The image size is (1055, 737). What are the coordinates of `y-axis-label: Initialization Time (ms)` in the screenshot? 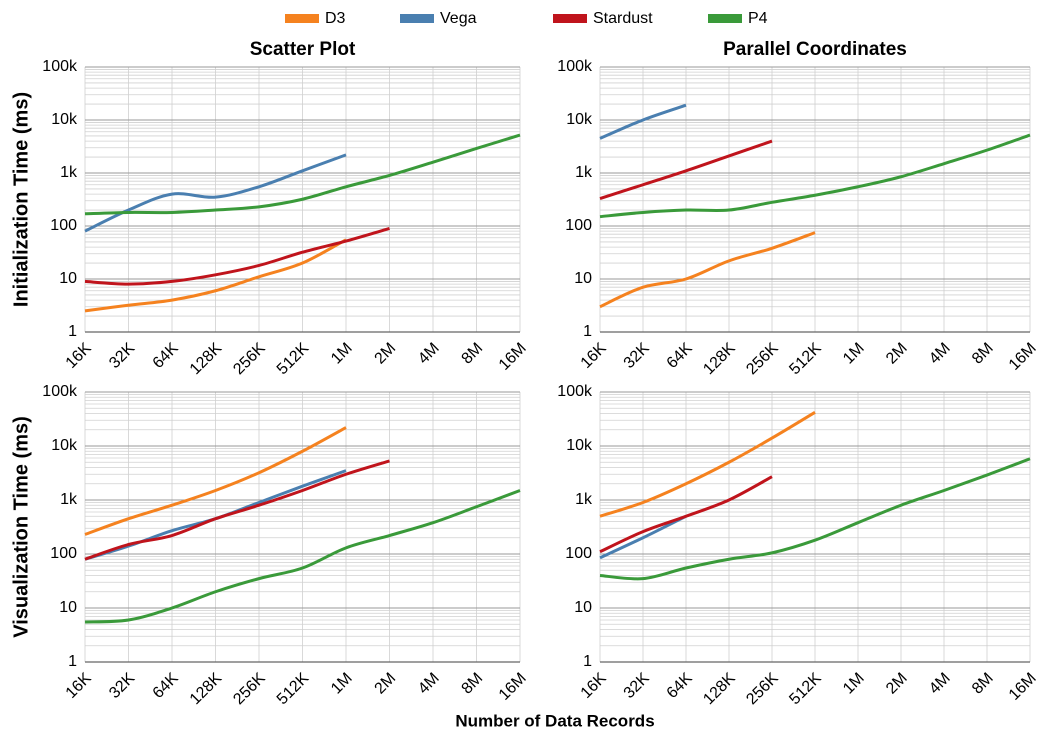 It's located at (21, 199).